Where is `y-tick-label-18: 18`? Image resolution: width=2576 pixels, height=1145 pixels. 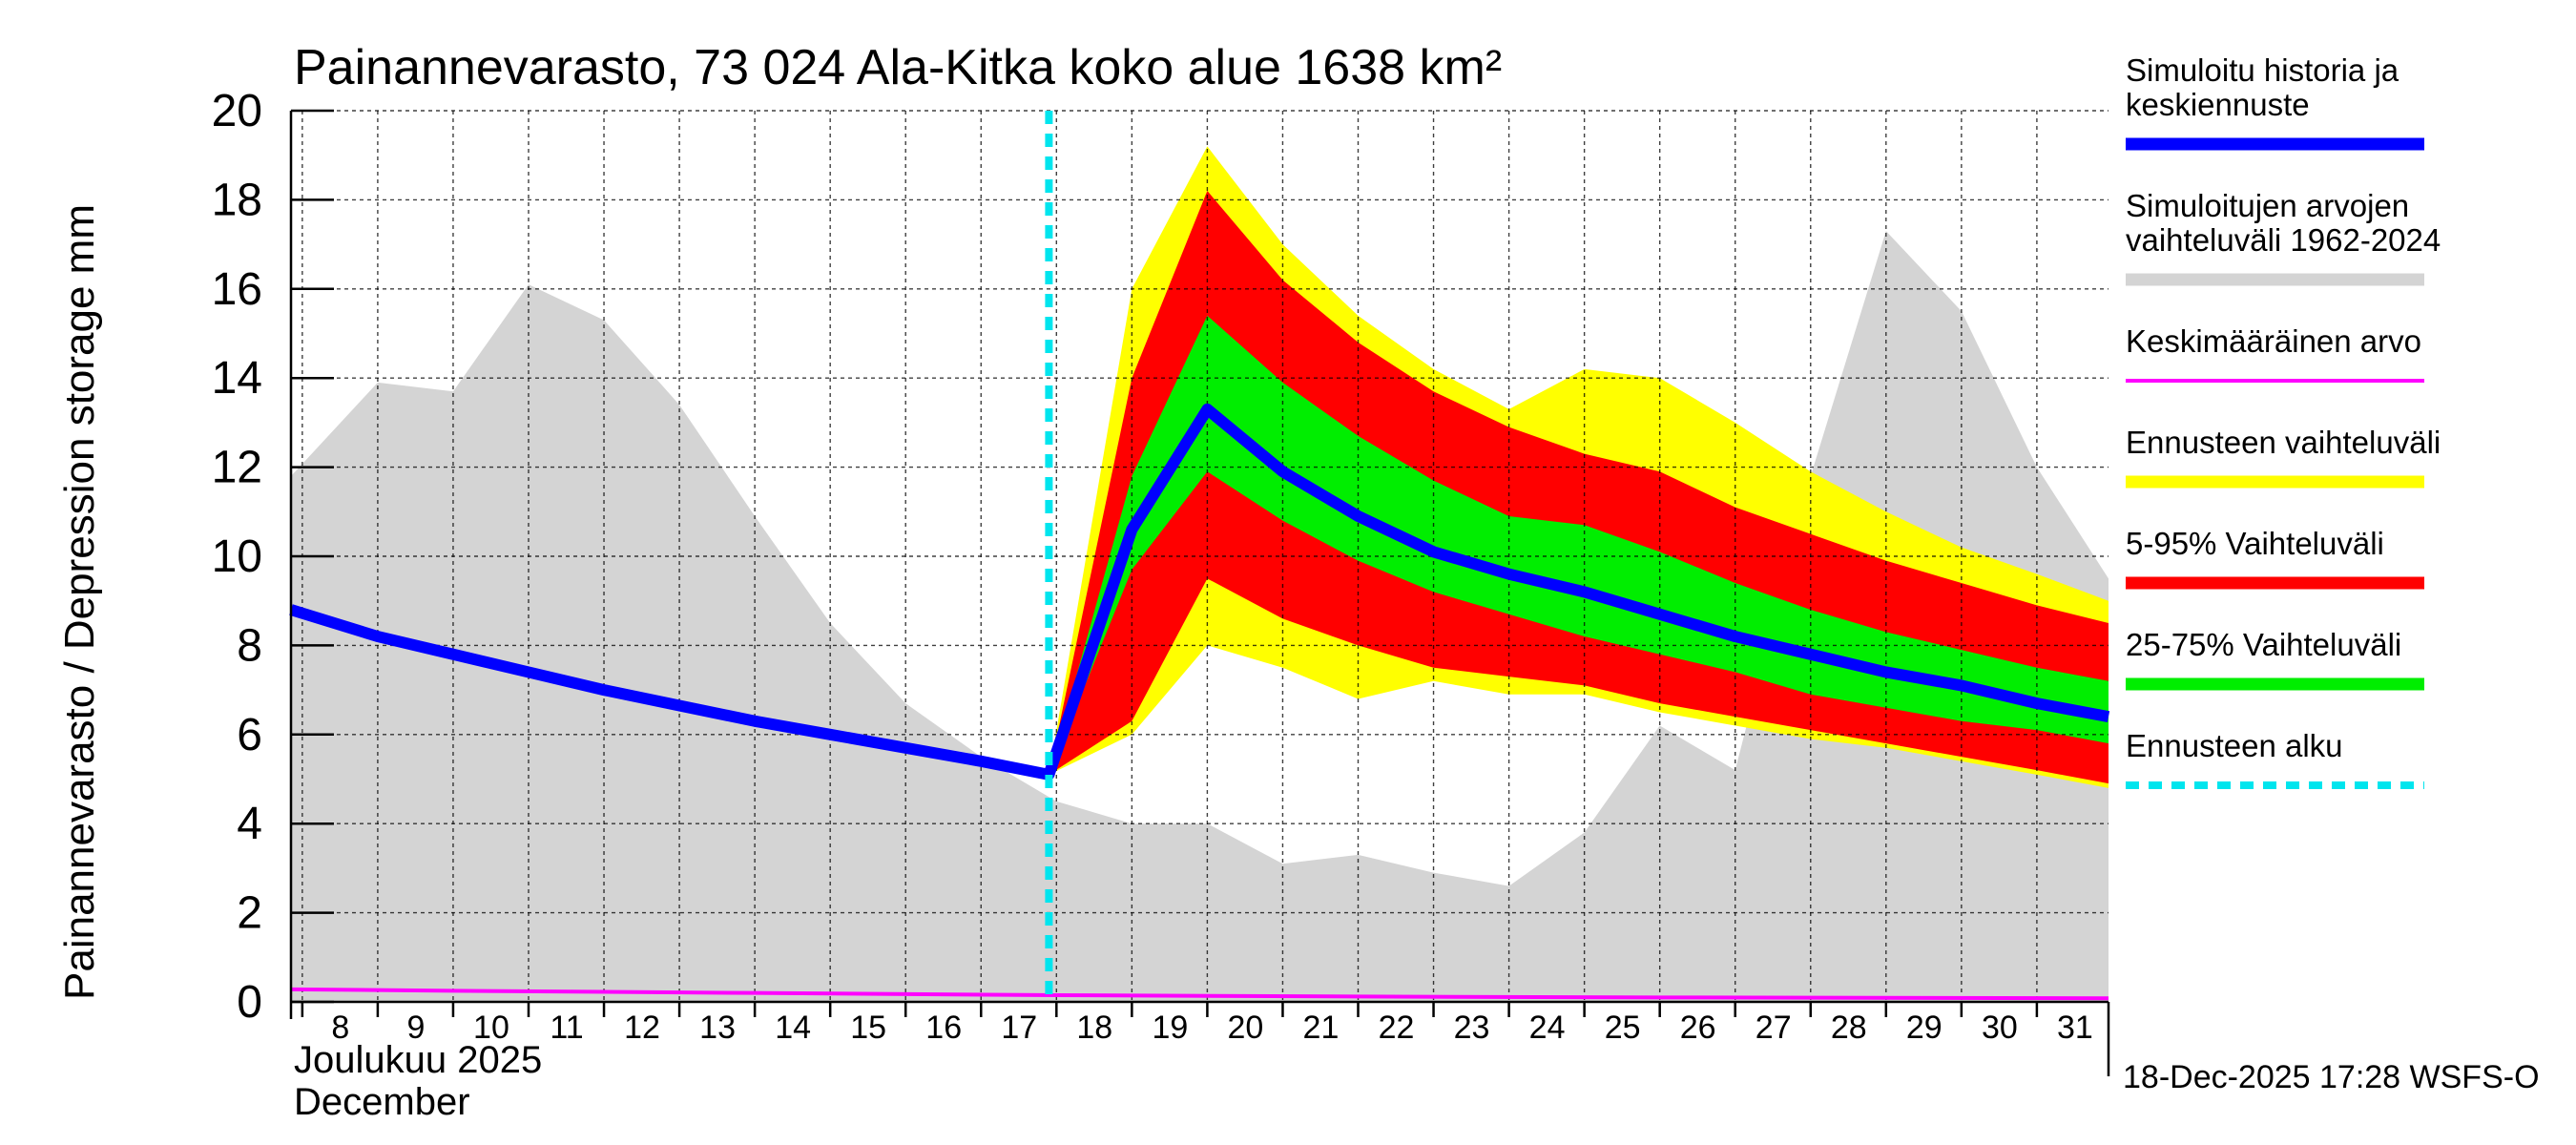
y-tick-label-18: 18 is located at coordinates (237, 200).